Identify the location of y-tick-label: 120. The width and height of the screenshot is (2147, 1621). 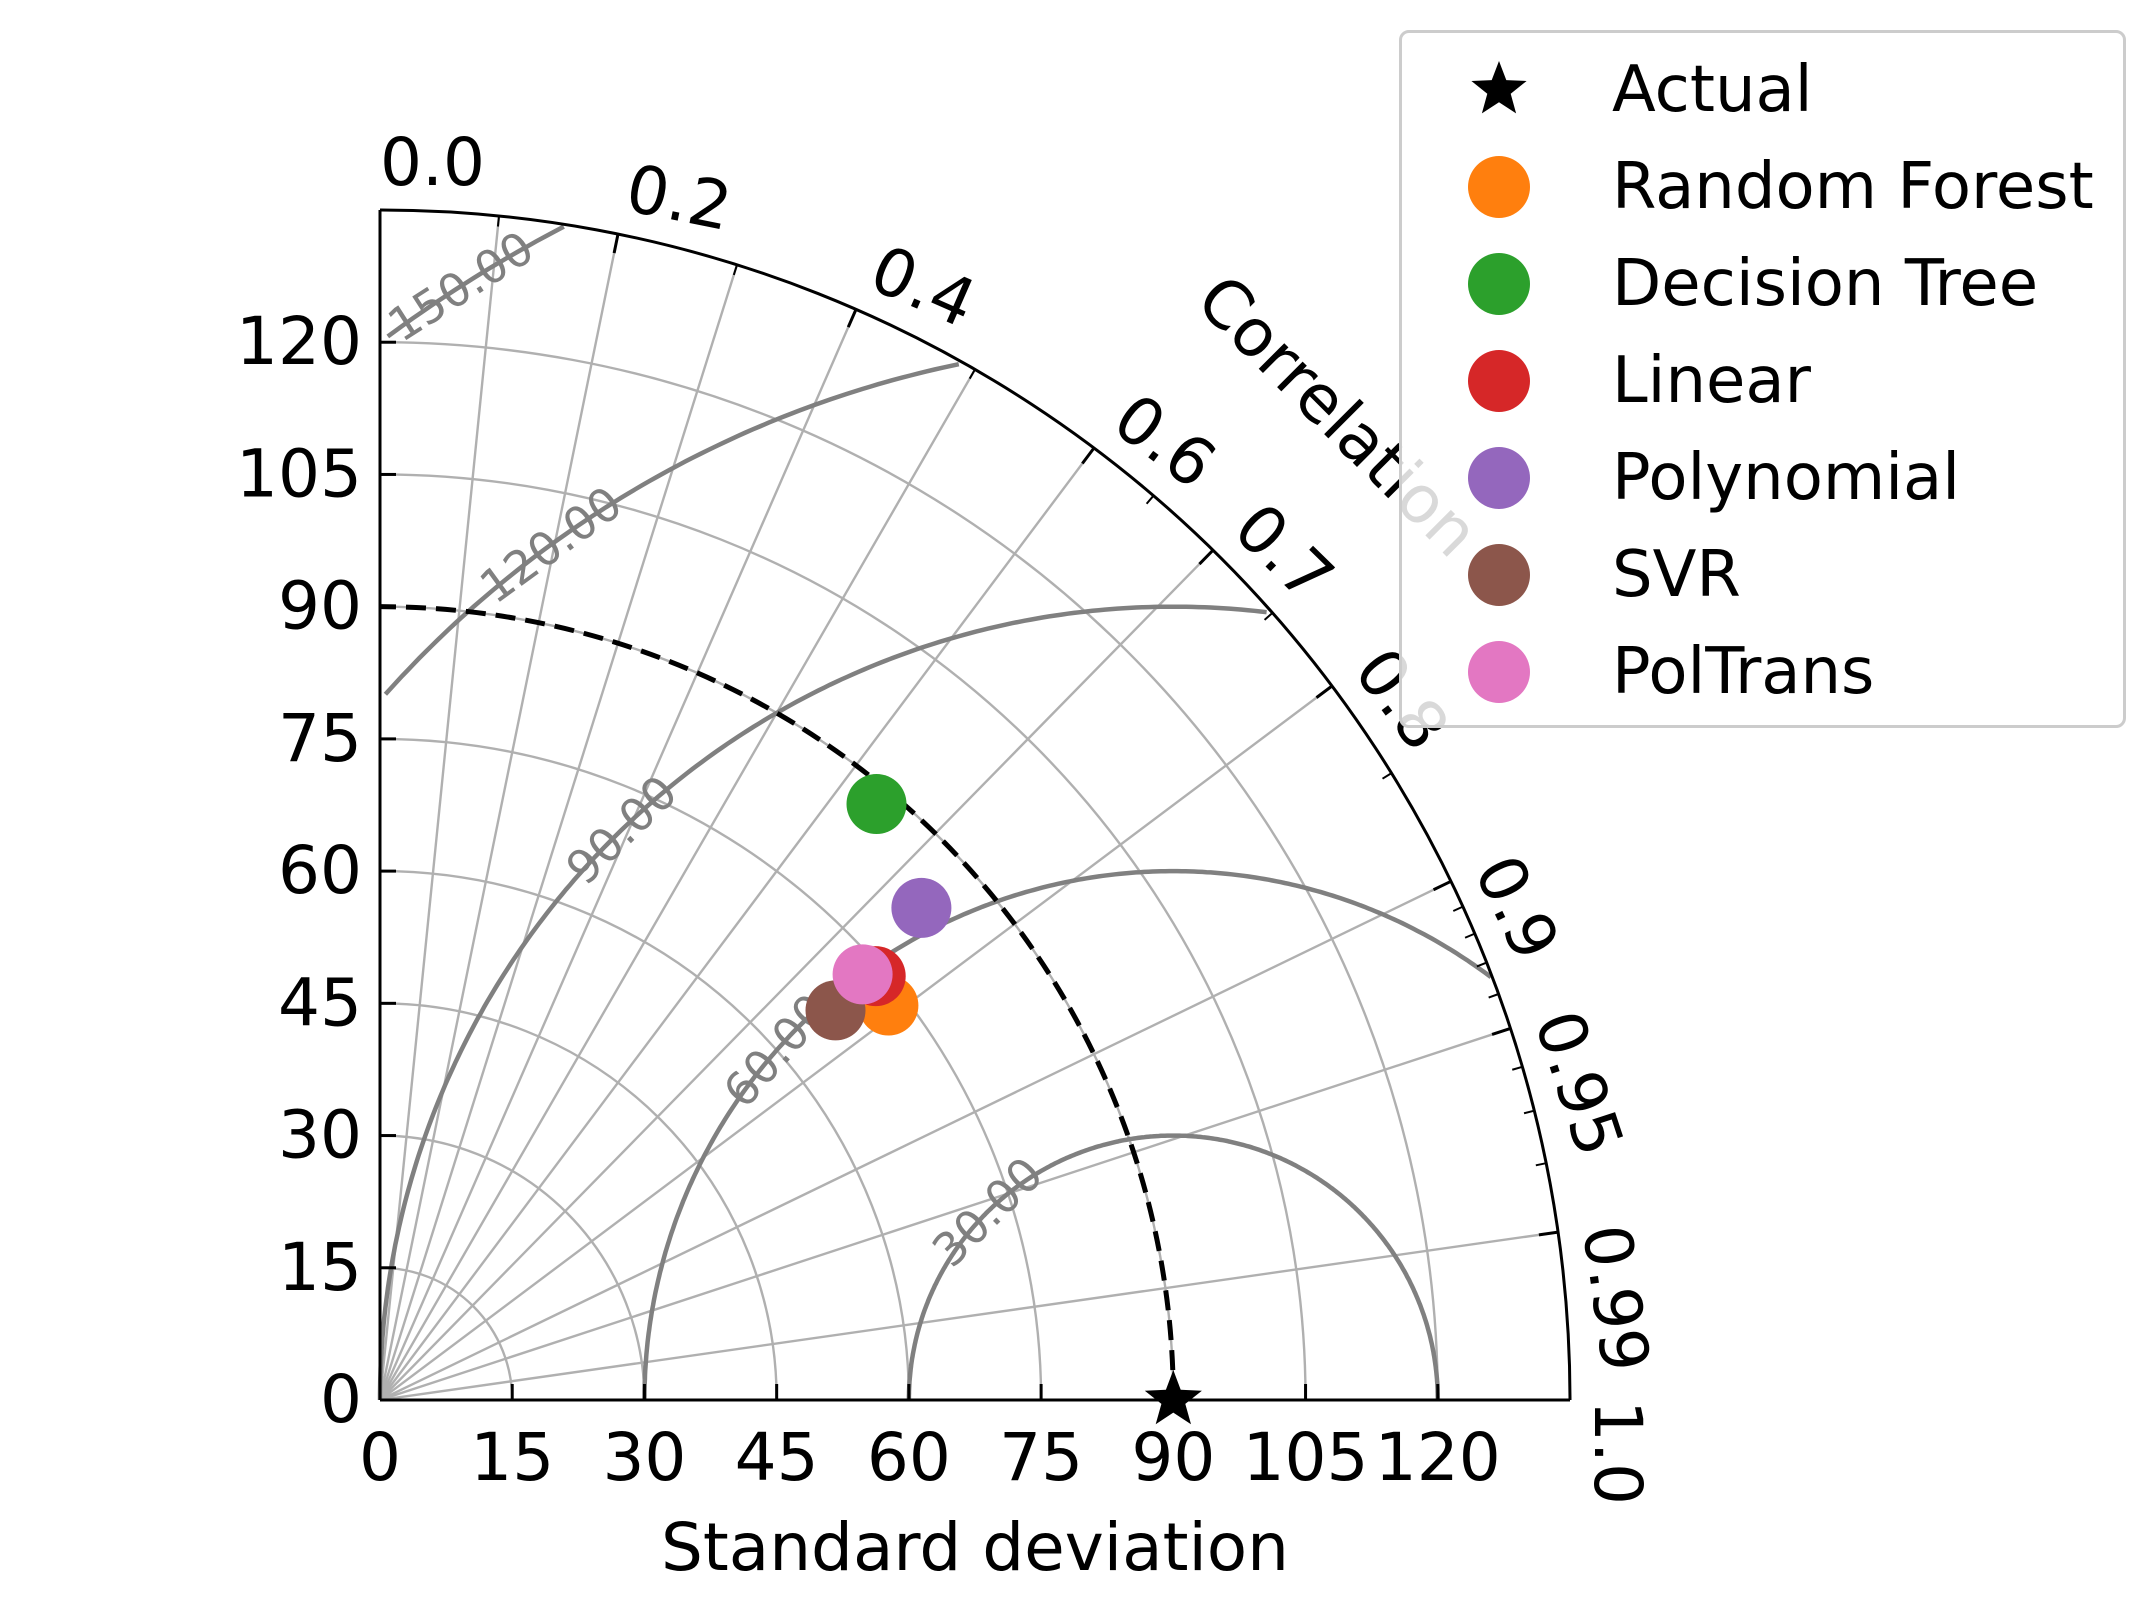
(299, 341).